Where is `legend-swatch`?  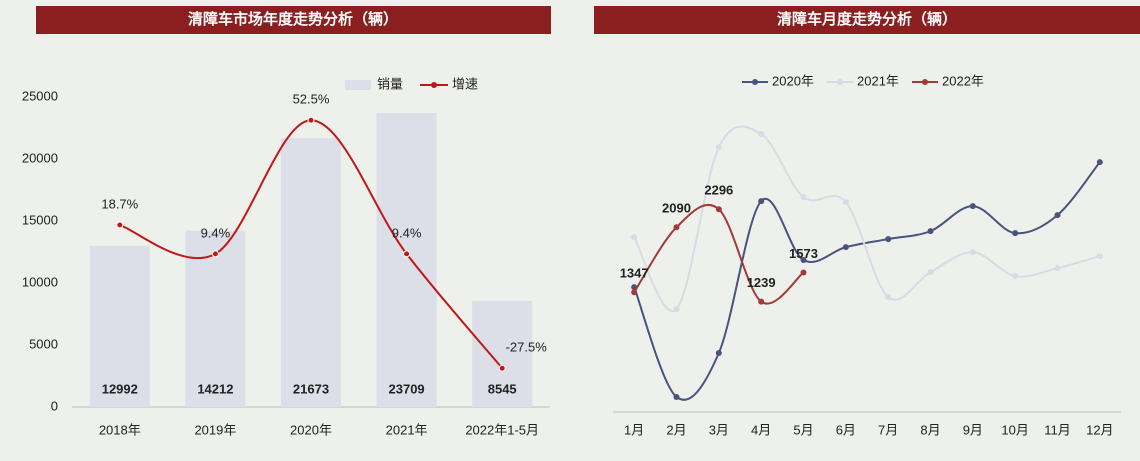
legend-swatch is located at coordinates (358, 85).